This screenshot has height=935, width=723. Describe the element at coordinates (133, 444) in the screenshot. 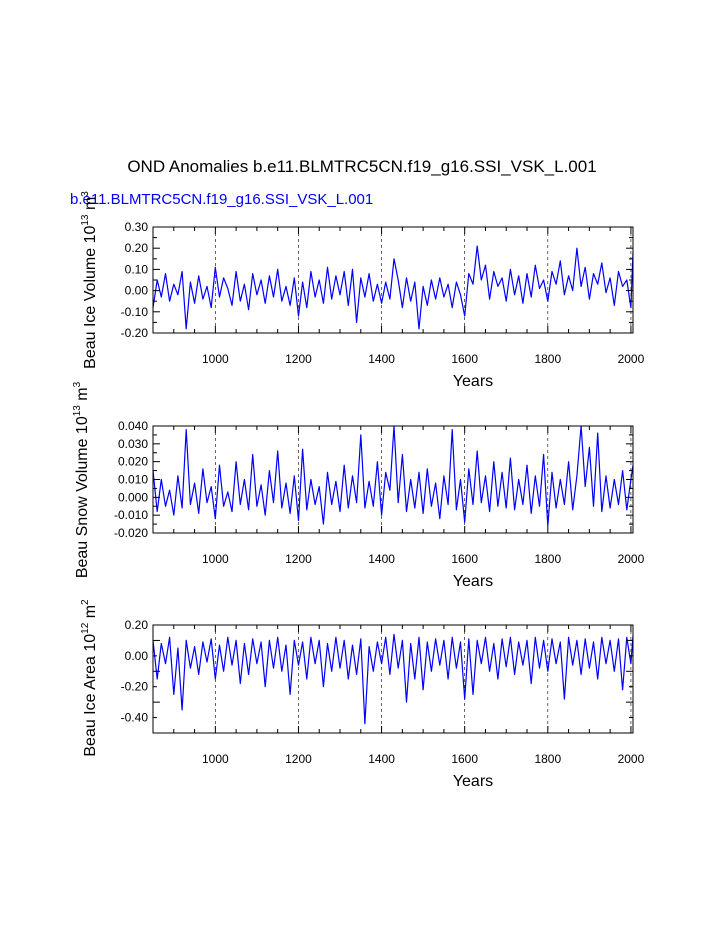

I see `y-tick-label: 0.030` at that location.